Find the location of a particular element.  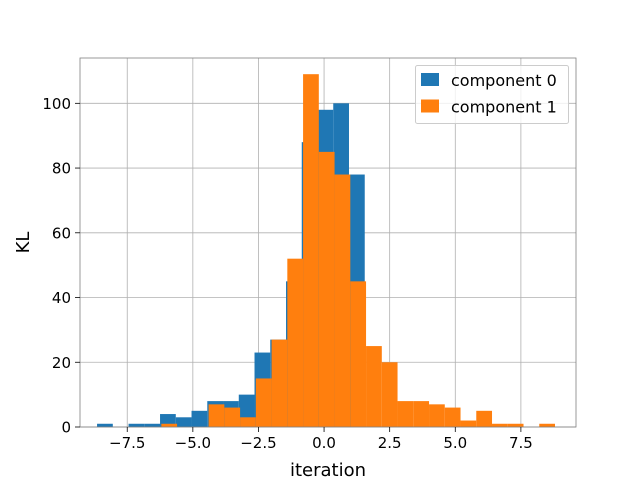

y-tick-label: 0 is located at coordinates (66, 428).